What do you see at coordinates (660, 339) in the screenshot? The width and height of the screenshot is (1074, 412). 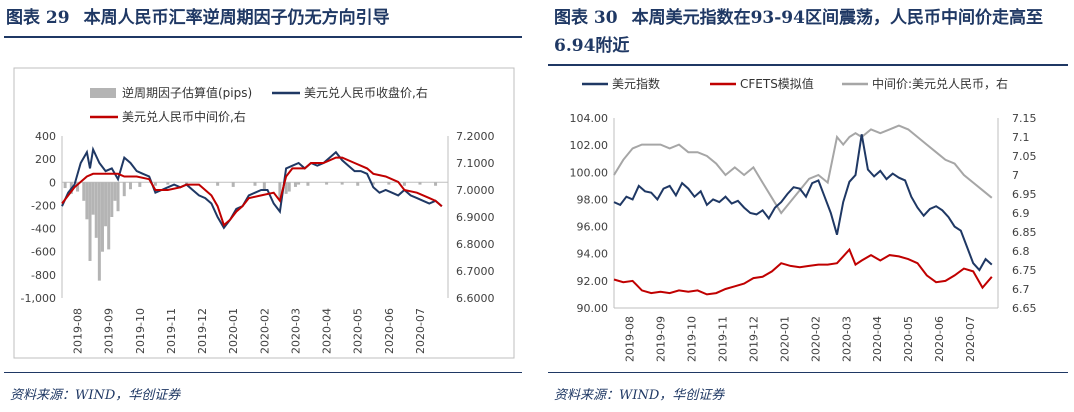 I see `x-tick-label: 2019-09` at bounding box center [660, 339].